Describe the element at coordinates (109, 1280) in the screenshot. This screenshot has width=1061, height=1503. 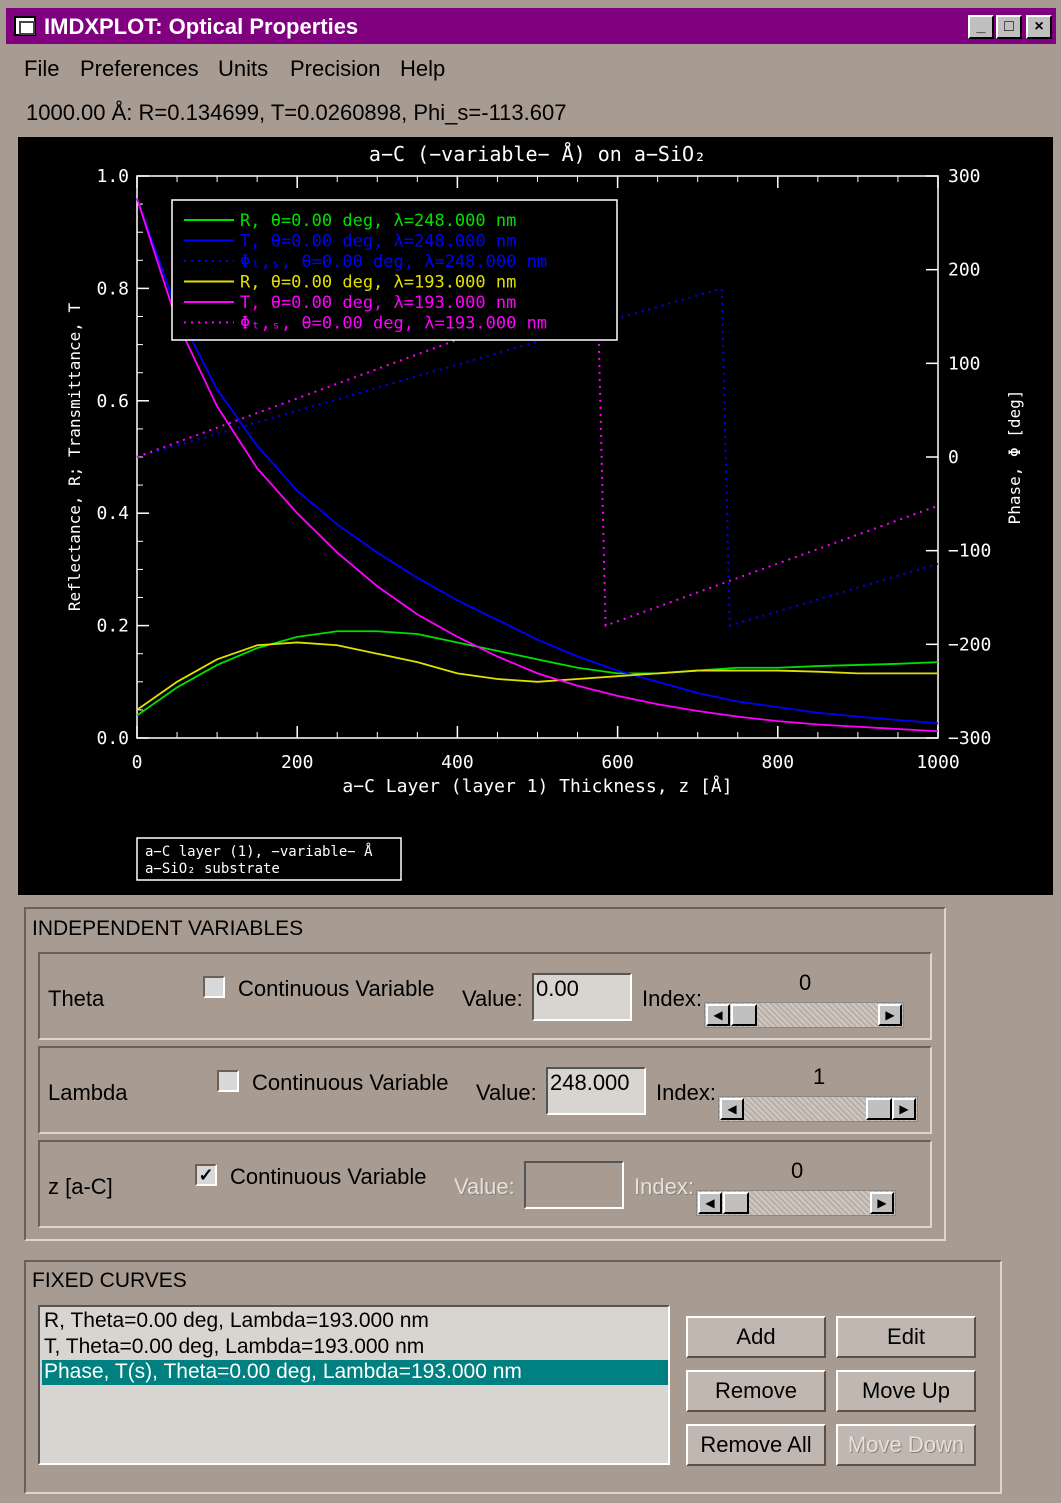
I see `fixed-curves-title: FIXED CURVES` at that location.